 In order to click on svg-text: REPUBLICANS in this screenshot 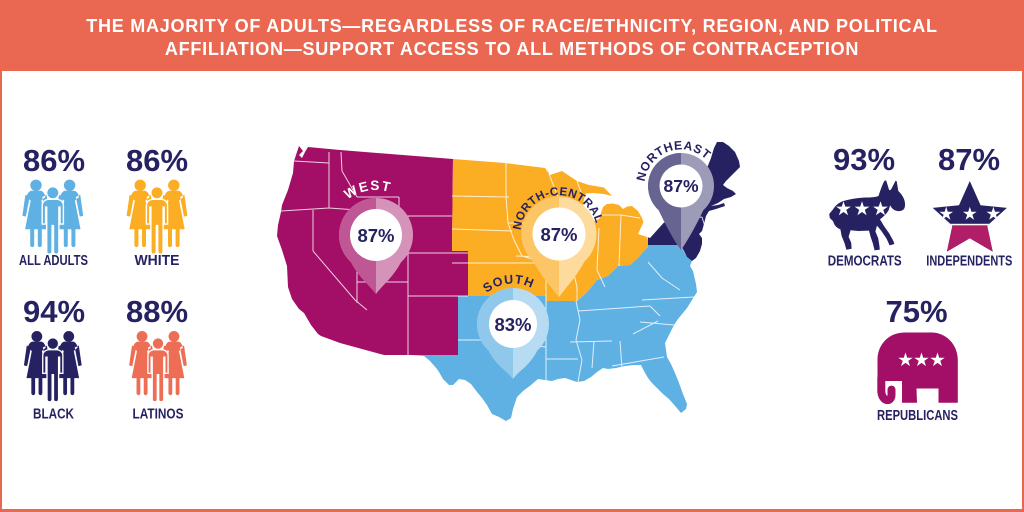, I will do `click(917, 416)`.